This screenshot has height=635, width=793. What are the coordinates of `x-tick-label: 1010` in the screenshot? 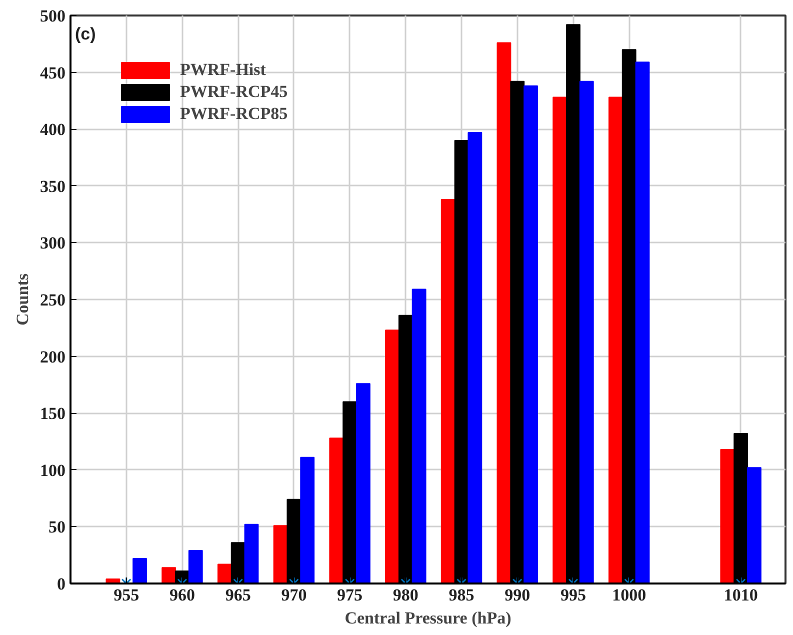 It's located at (741, 595).